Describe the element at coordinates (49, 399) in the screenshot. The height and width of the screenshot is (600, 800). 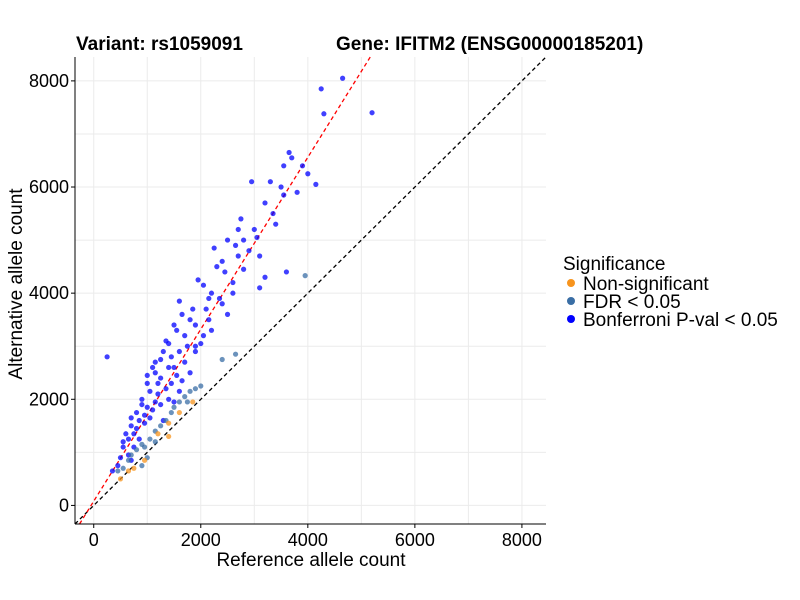
I see `y-tick-label: 2000` at that location.